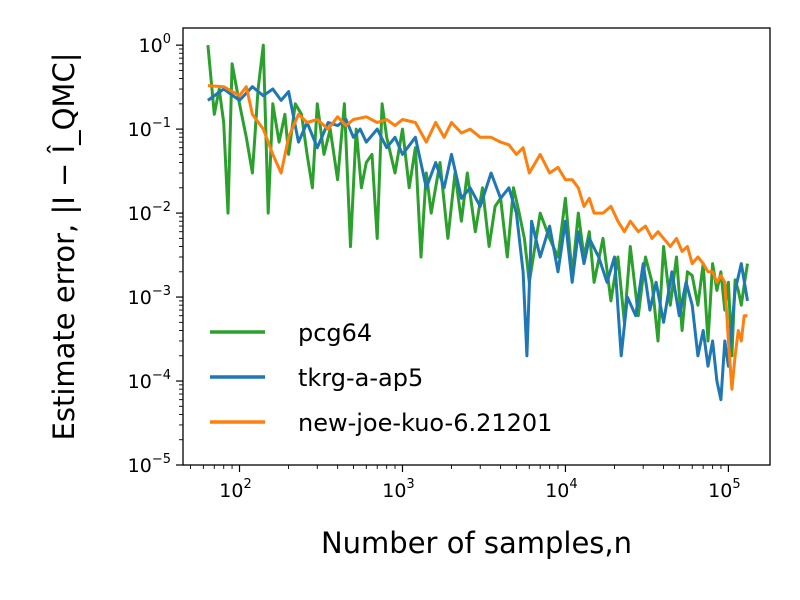 Image resolution: width=800 pixels, height=600 pixels. Describe the element at coordinates (398, 489) in the screenshot. I see `x-tick-label: 10³` at that location.